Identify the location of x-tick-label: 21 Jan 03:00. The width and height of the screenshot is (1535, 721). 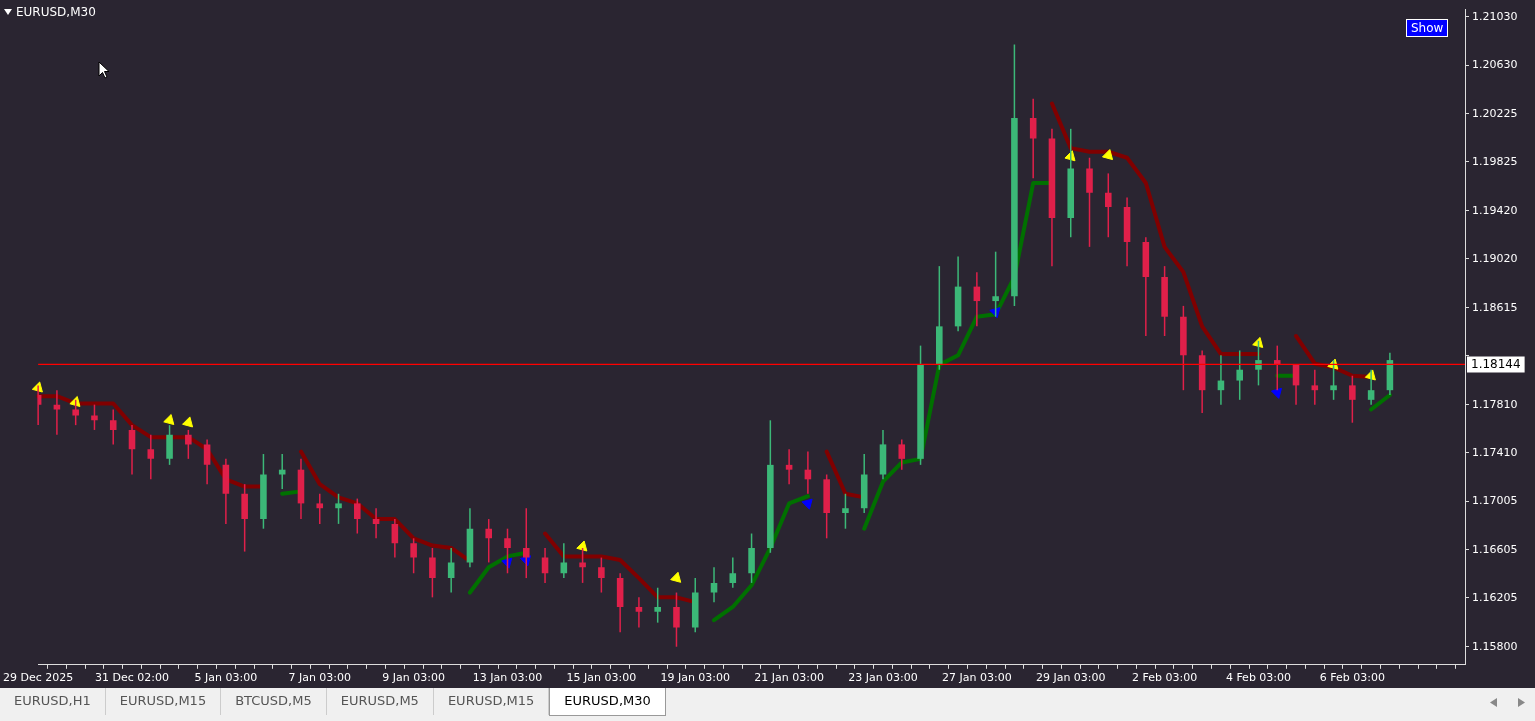
(789, 678).